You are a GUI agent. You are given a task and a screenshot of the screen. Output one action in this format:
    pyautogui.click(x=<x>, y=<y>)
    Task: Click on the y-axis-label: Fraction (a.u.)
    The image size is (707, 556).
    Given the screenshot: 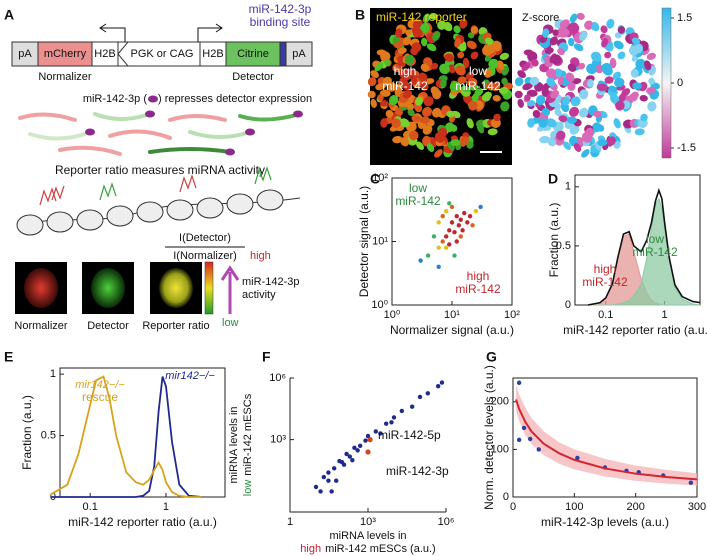 What is the action you would take?
    pyautogui.click(x=554, y=240)
    